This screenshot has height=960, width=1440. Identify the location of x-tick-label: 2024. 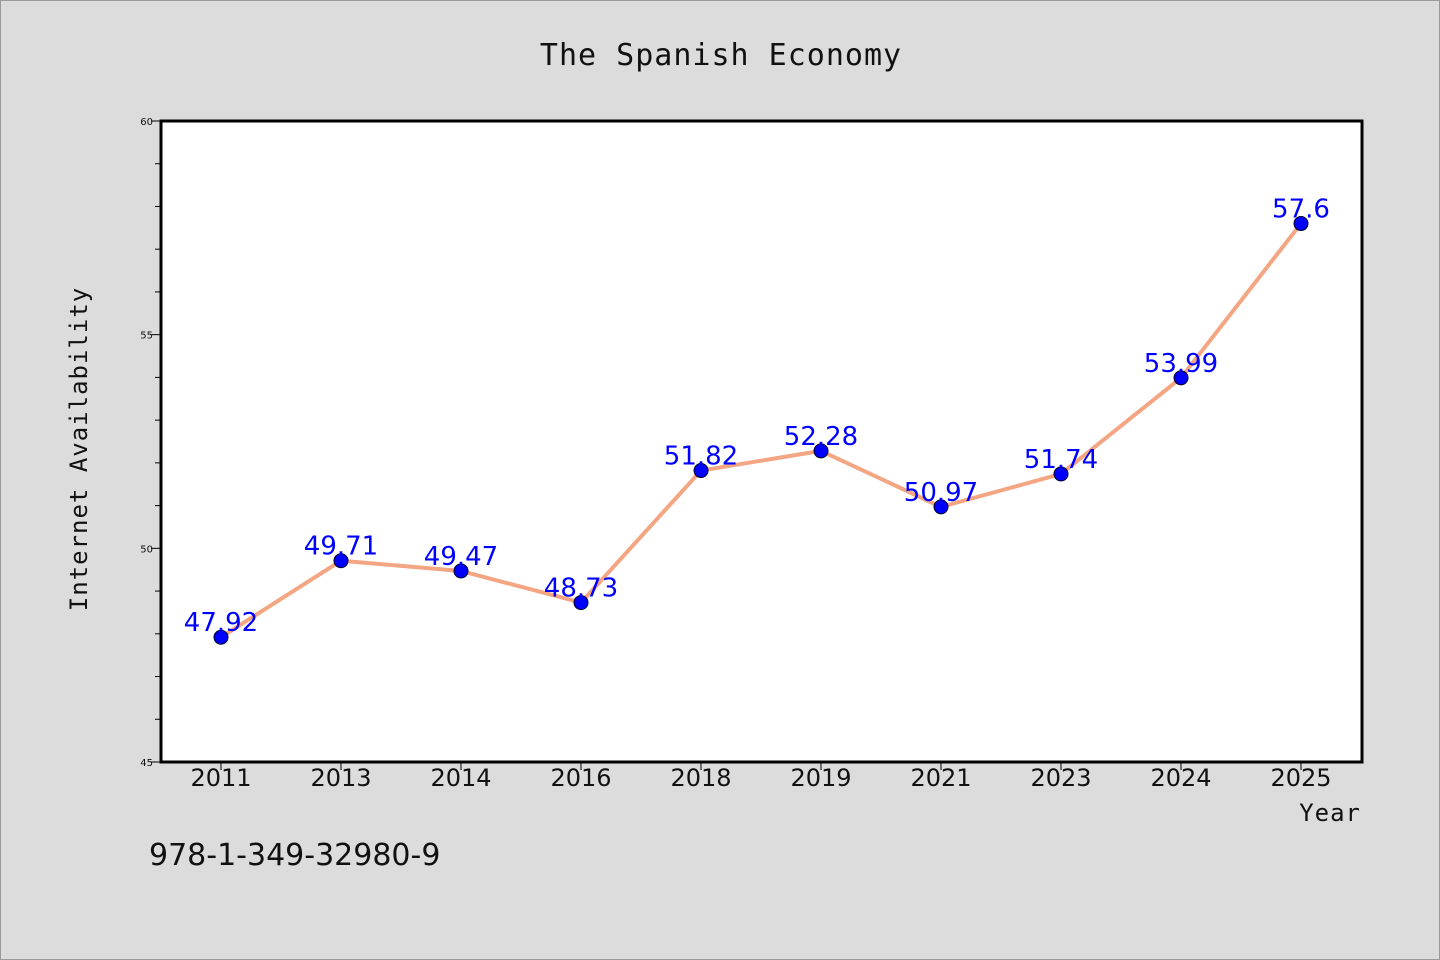
(1180, 778).